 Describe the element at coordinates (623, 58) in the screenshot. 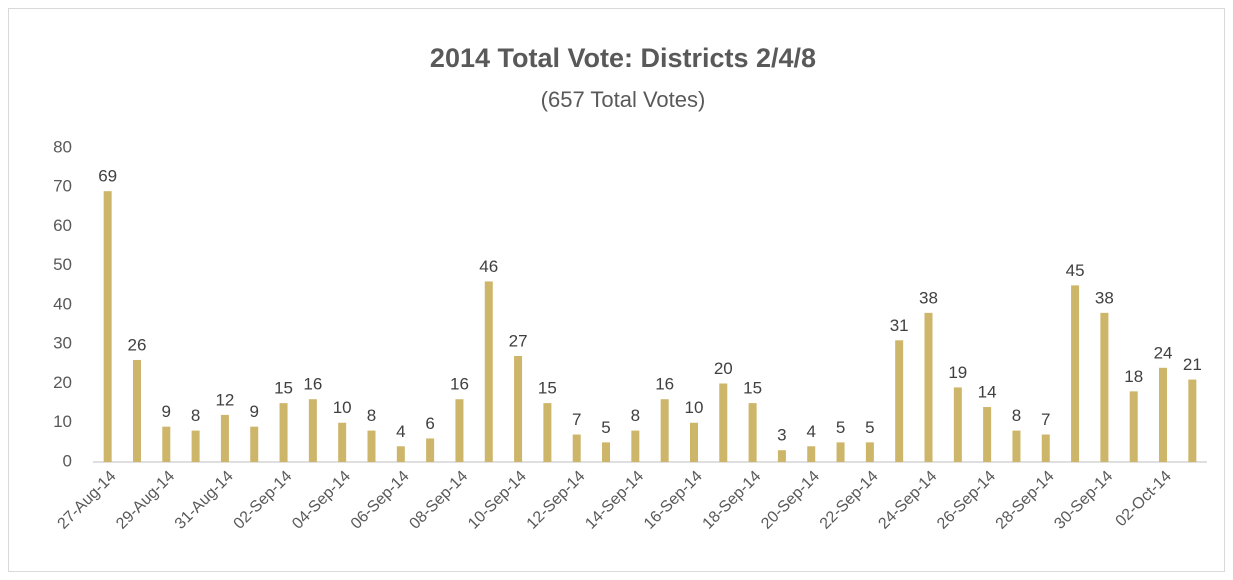

I see `chart-title: 2014 Total Vote: Districts 2/4/8` at that location.